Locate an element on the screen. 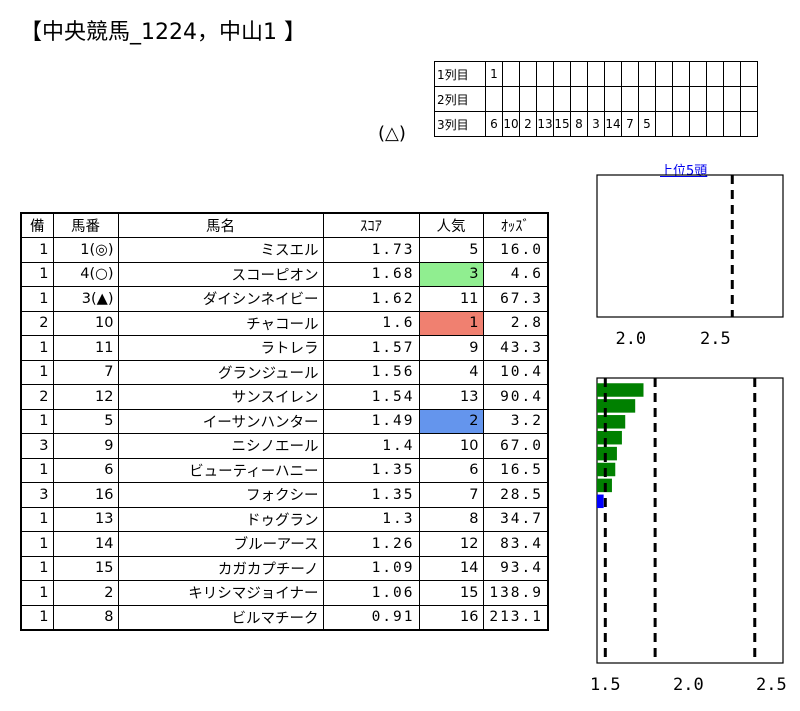 The width and height of the screenshot is (800, 711). cell-odds: 2.8 is located at coordinates (515, 323).